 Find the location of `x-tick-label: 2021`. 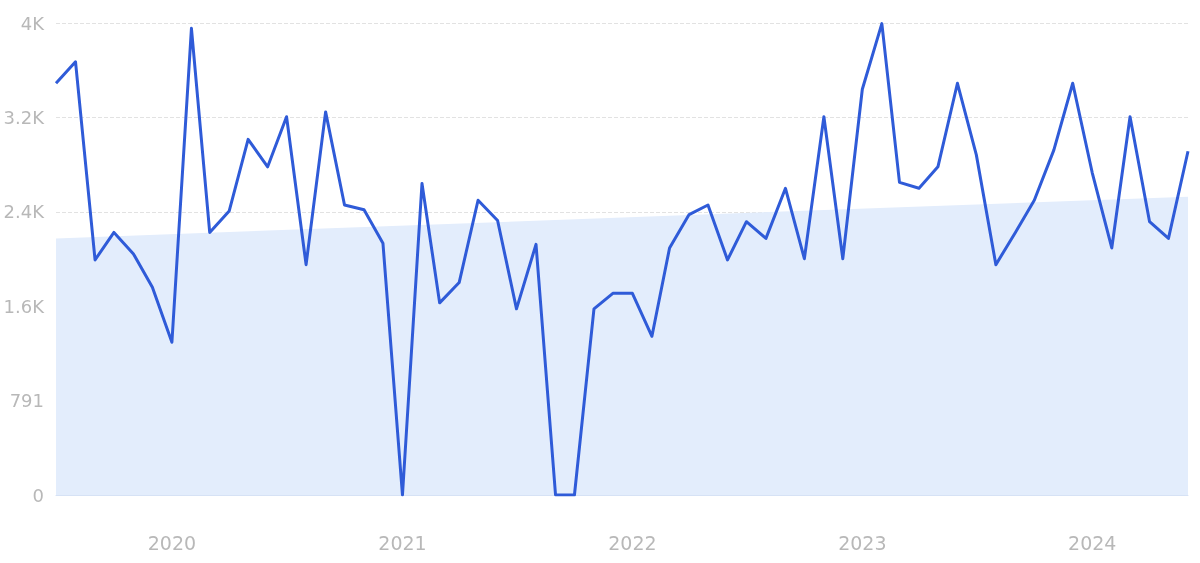

x-tick-label: 2021 is located at coordinates (402, 542).